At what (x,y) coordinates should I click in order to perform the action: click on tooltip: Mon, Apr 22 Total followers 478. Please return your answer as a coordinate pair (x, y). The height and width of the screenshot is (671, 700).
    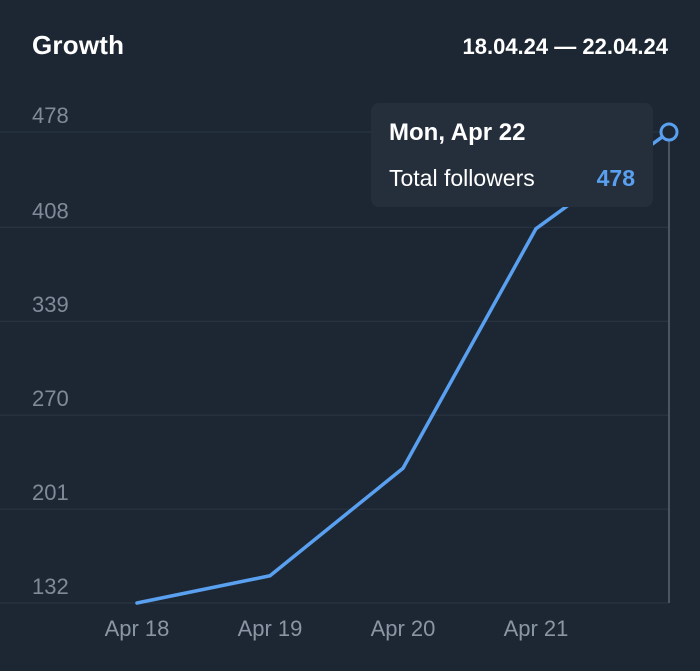
    Looking at the image, I should click on (512, 155).